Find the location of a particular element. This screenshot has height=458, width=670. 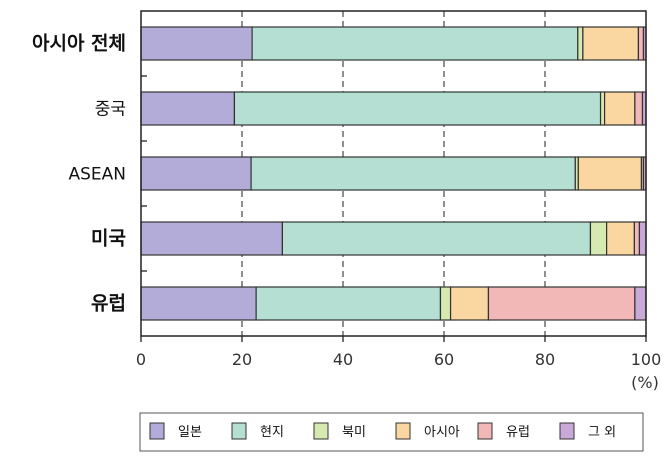

legend-box is located at coordinates (391, 432).